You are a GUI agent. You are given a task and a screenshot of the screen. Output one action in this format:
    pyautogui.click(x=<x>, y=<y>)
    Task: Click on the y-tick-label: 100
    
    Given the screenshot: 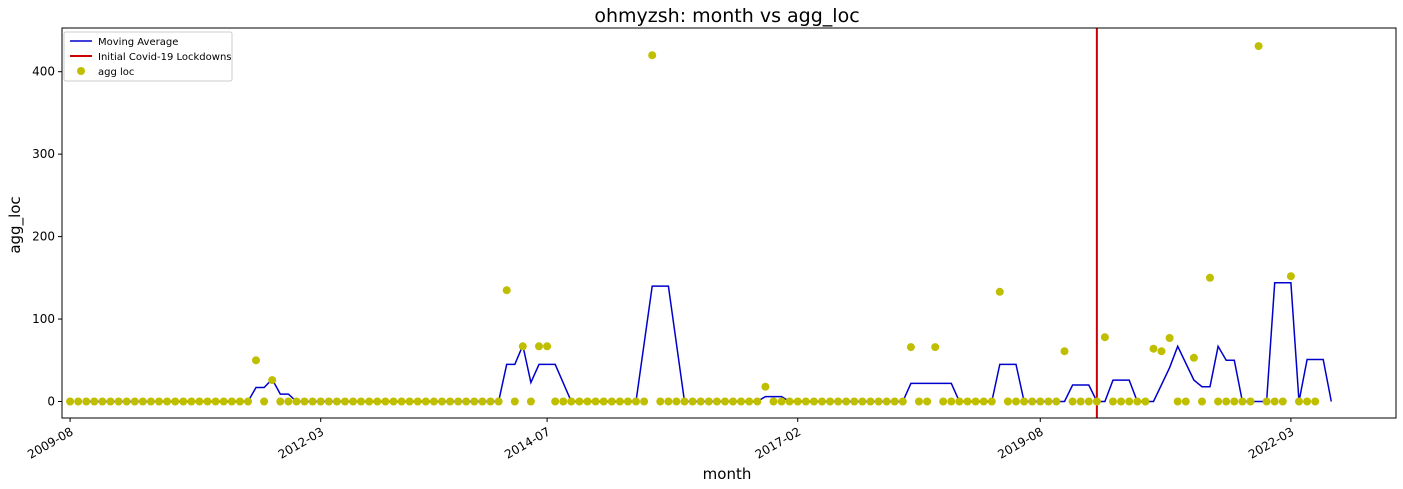 What is the action you would take?
    pyautogui.click(x=43, y=319)
    